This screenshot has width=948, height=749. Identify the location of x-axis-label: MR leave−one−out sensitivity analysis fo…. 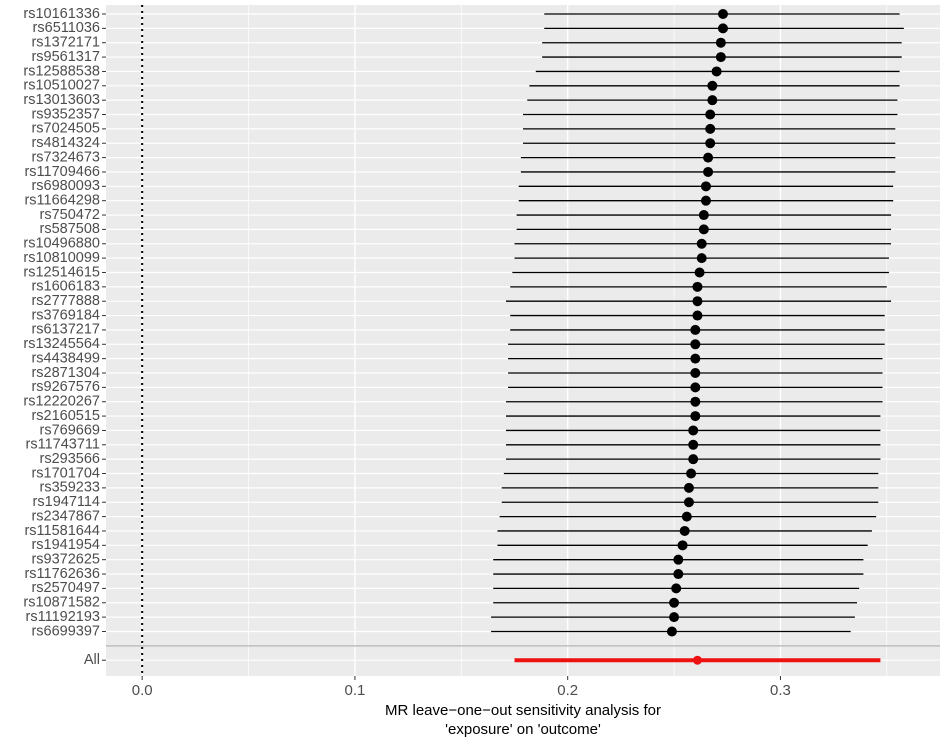
(523, 710).